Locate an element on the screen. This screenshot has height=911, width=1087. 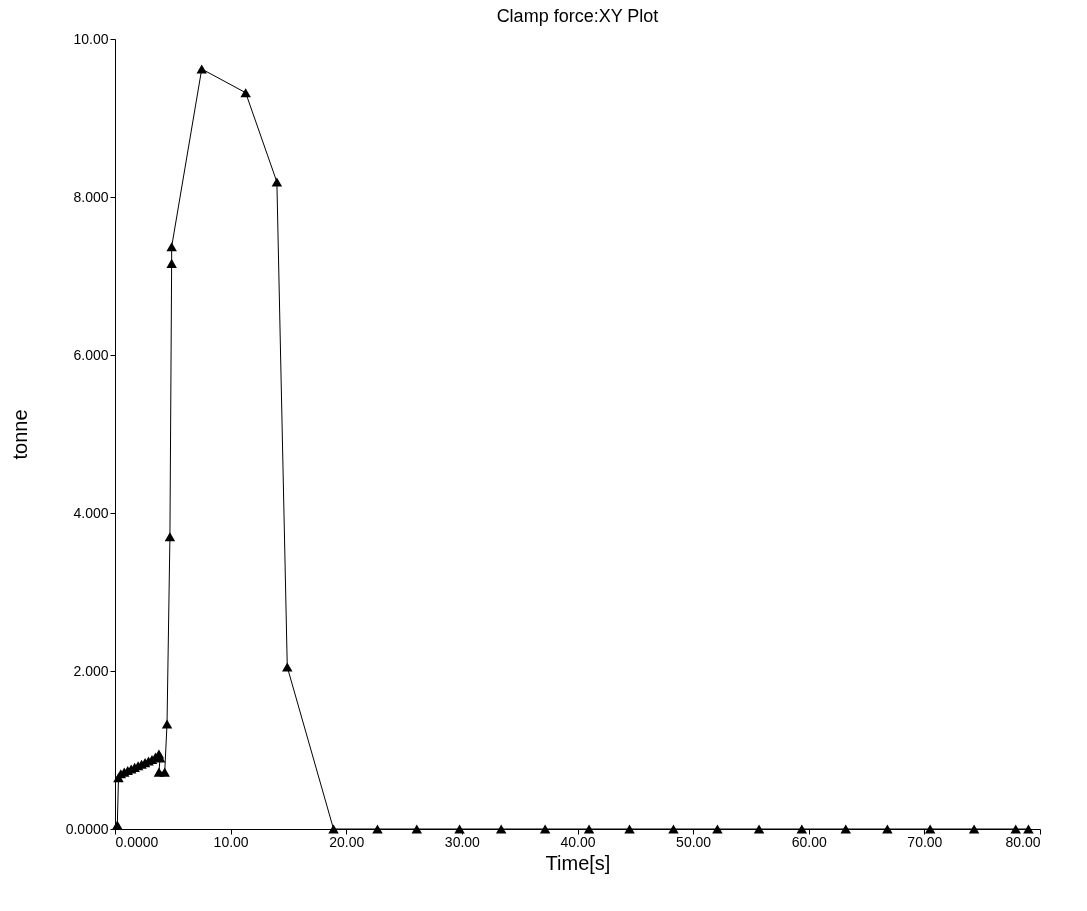
y-tick-label: 2.000 is located at coordinates (91, 670).